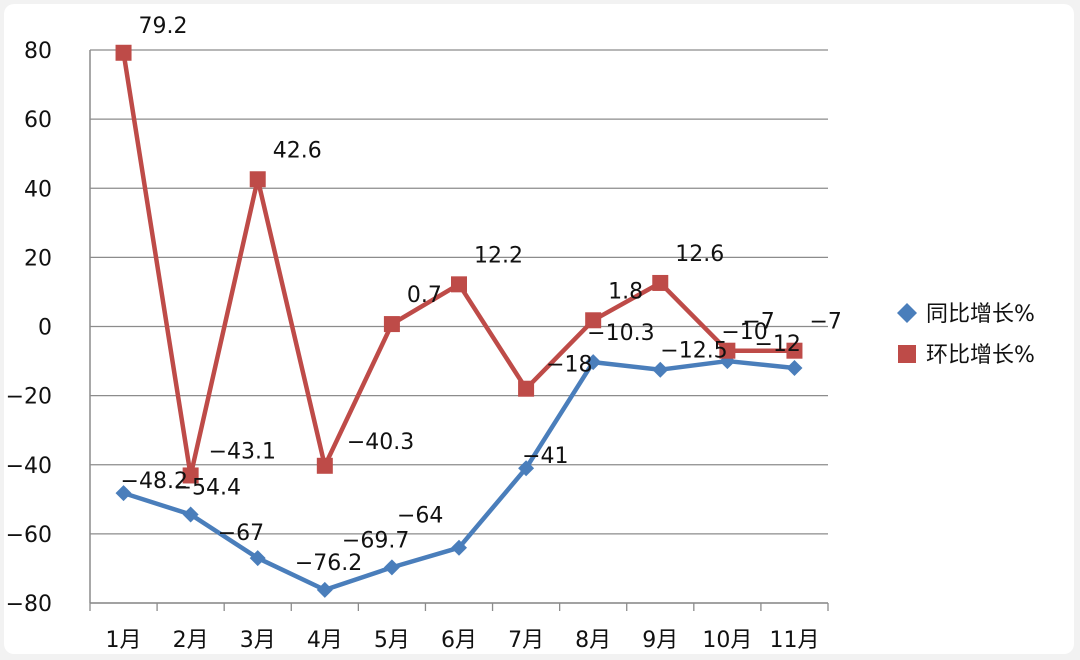  What do you see at coordinates (191, 640) in the screenshot?
I see `x-tick-label: 2月` at bounding box center [191, 640].